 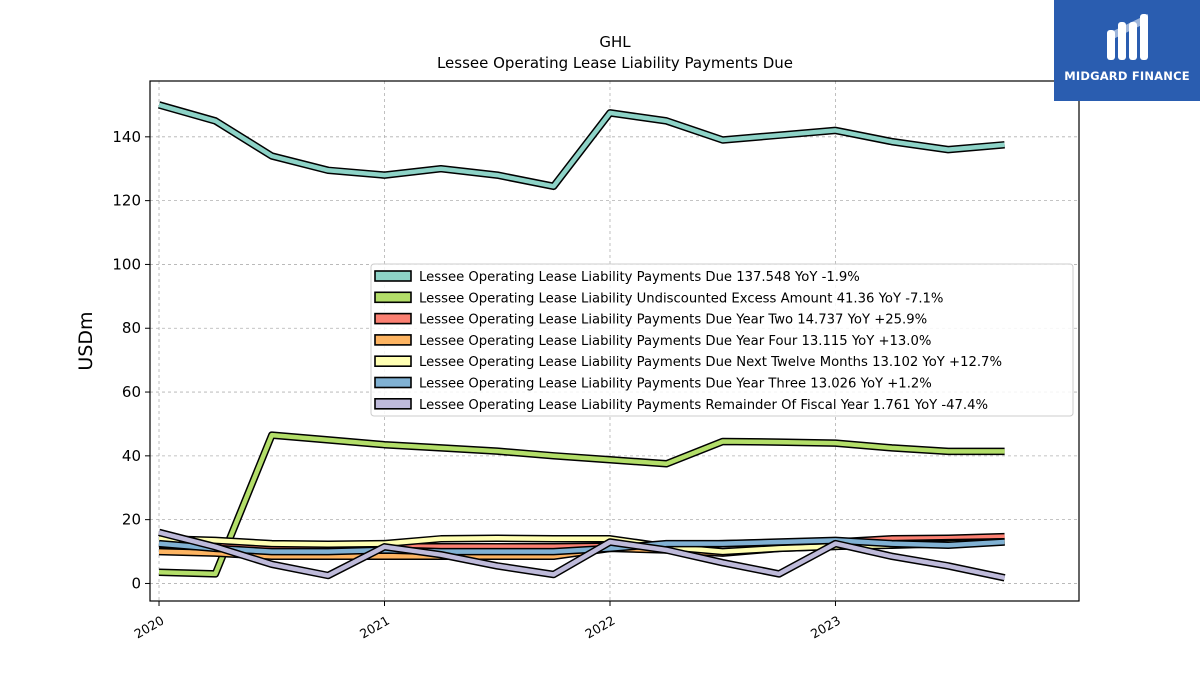 I want to click on brand-mark-icon, so click(x=1127, y=37).